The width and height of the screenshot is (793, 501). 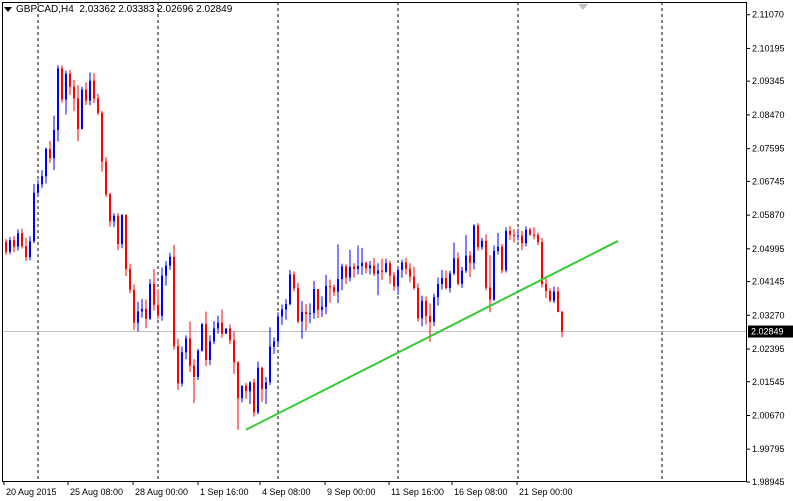 I want to click on current-price-label: 2.02849, so click(x=767, y=332).